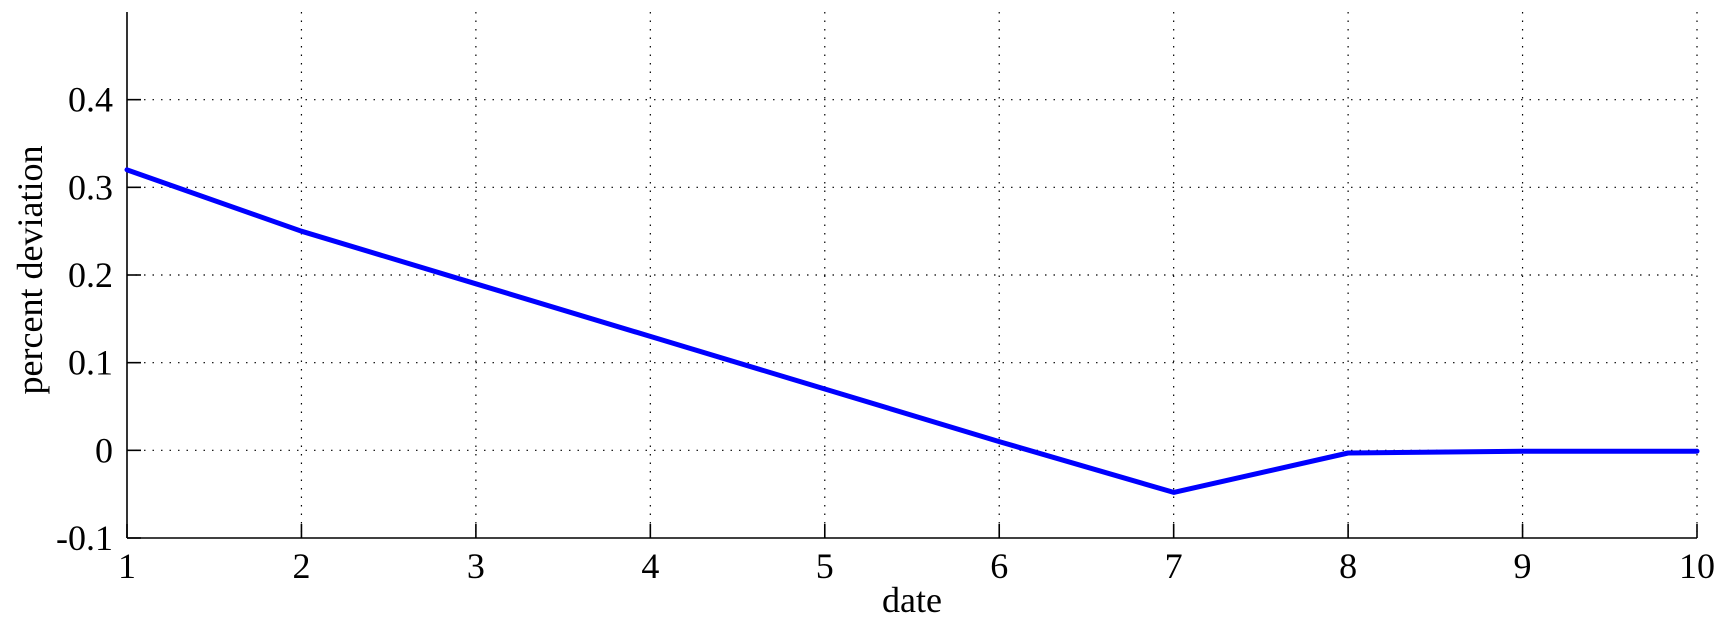  Describe the element at coordinates (90, 275) in the screenshot. I see `y-tick-label: 0.2` at that location.